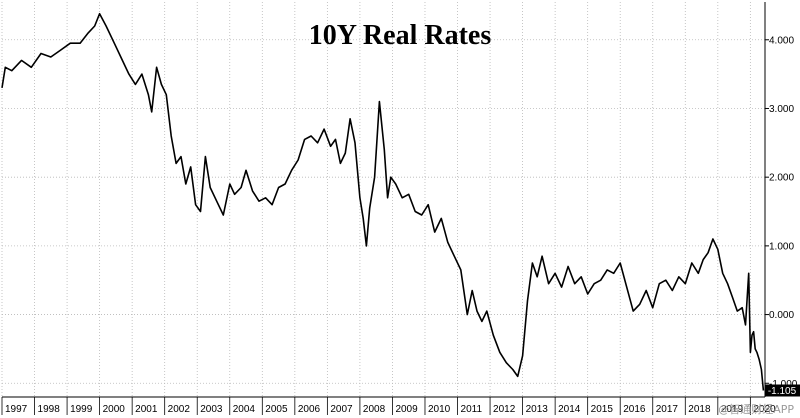  What do you see at coordinates (309, 409) in the screenshot?
I see `x-tick-label: 2006` at bounding box center [309, 409].